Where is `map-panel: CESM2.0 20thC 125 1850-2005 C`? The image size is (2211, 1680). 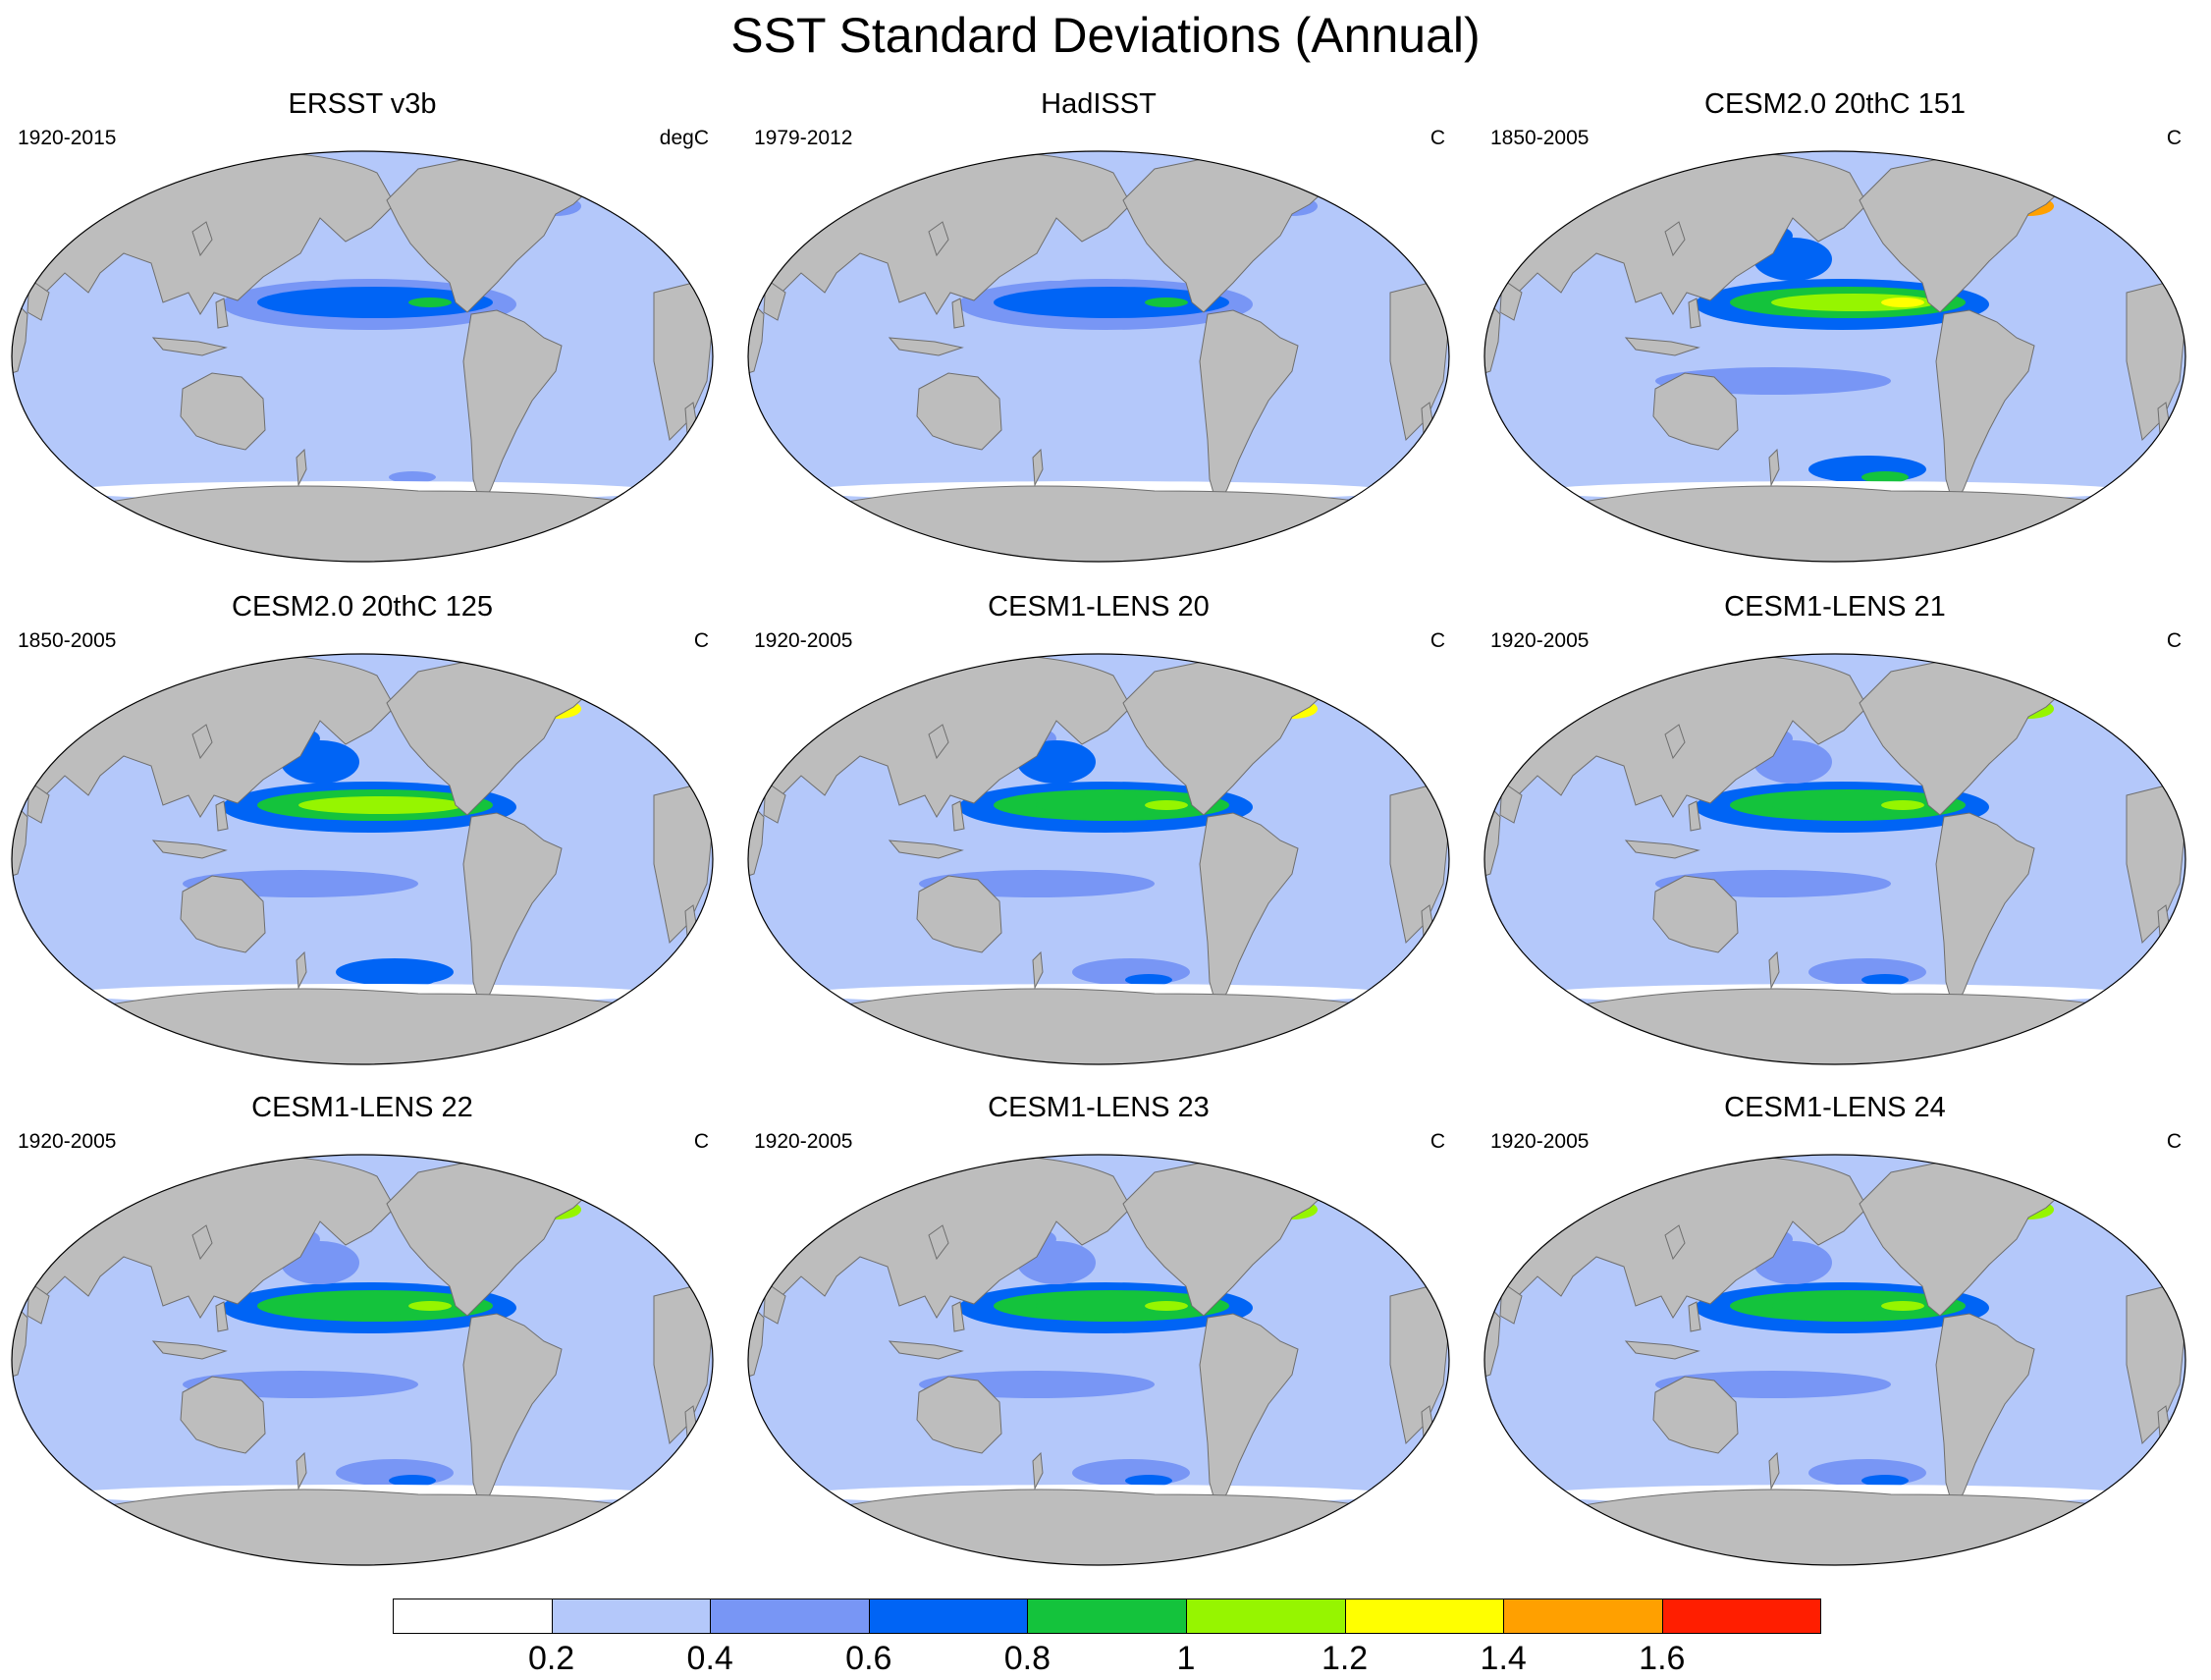
map-panel: CESM2.0 20thC 125 1850-2005 C is located at coordinates (362, 834).